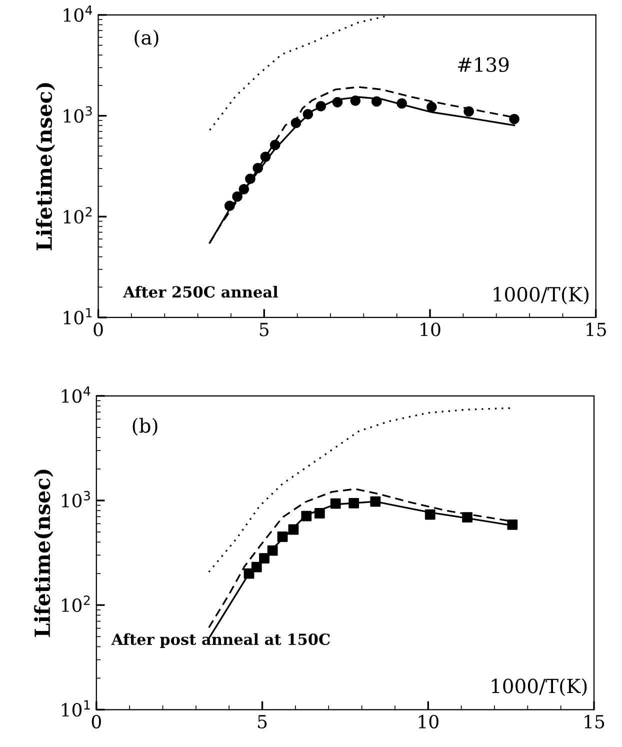 Image resolution: width=622 pixels, height=747 pixels. I want to click on annotation: (b), so click(145, 427).